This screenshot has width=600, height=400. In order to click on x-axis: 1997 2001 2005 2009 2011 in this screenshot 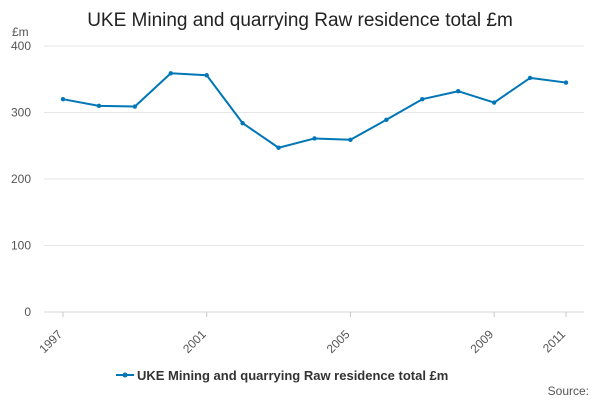, I will do `click(302, 334)`.